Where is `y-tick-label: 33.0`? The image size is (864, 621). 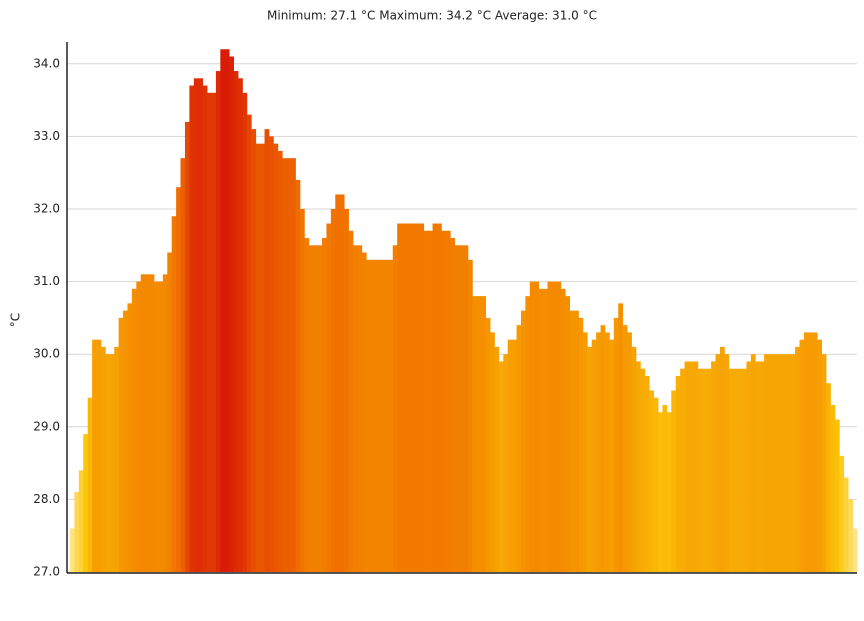
y-tick-label: 33.0 is located at coordinates (46, 136).